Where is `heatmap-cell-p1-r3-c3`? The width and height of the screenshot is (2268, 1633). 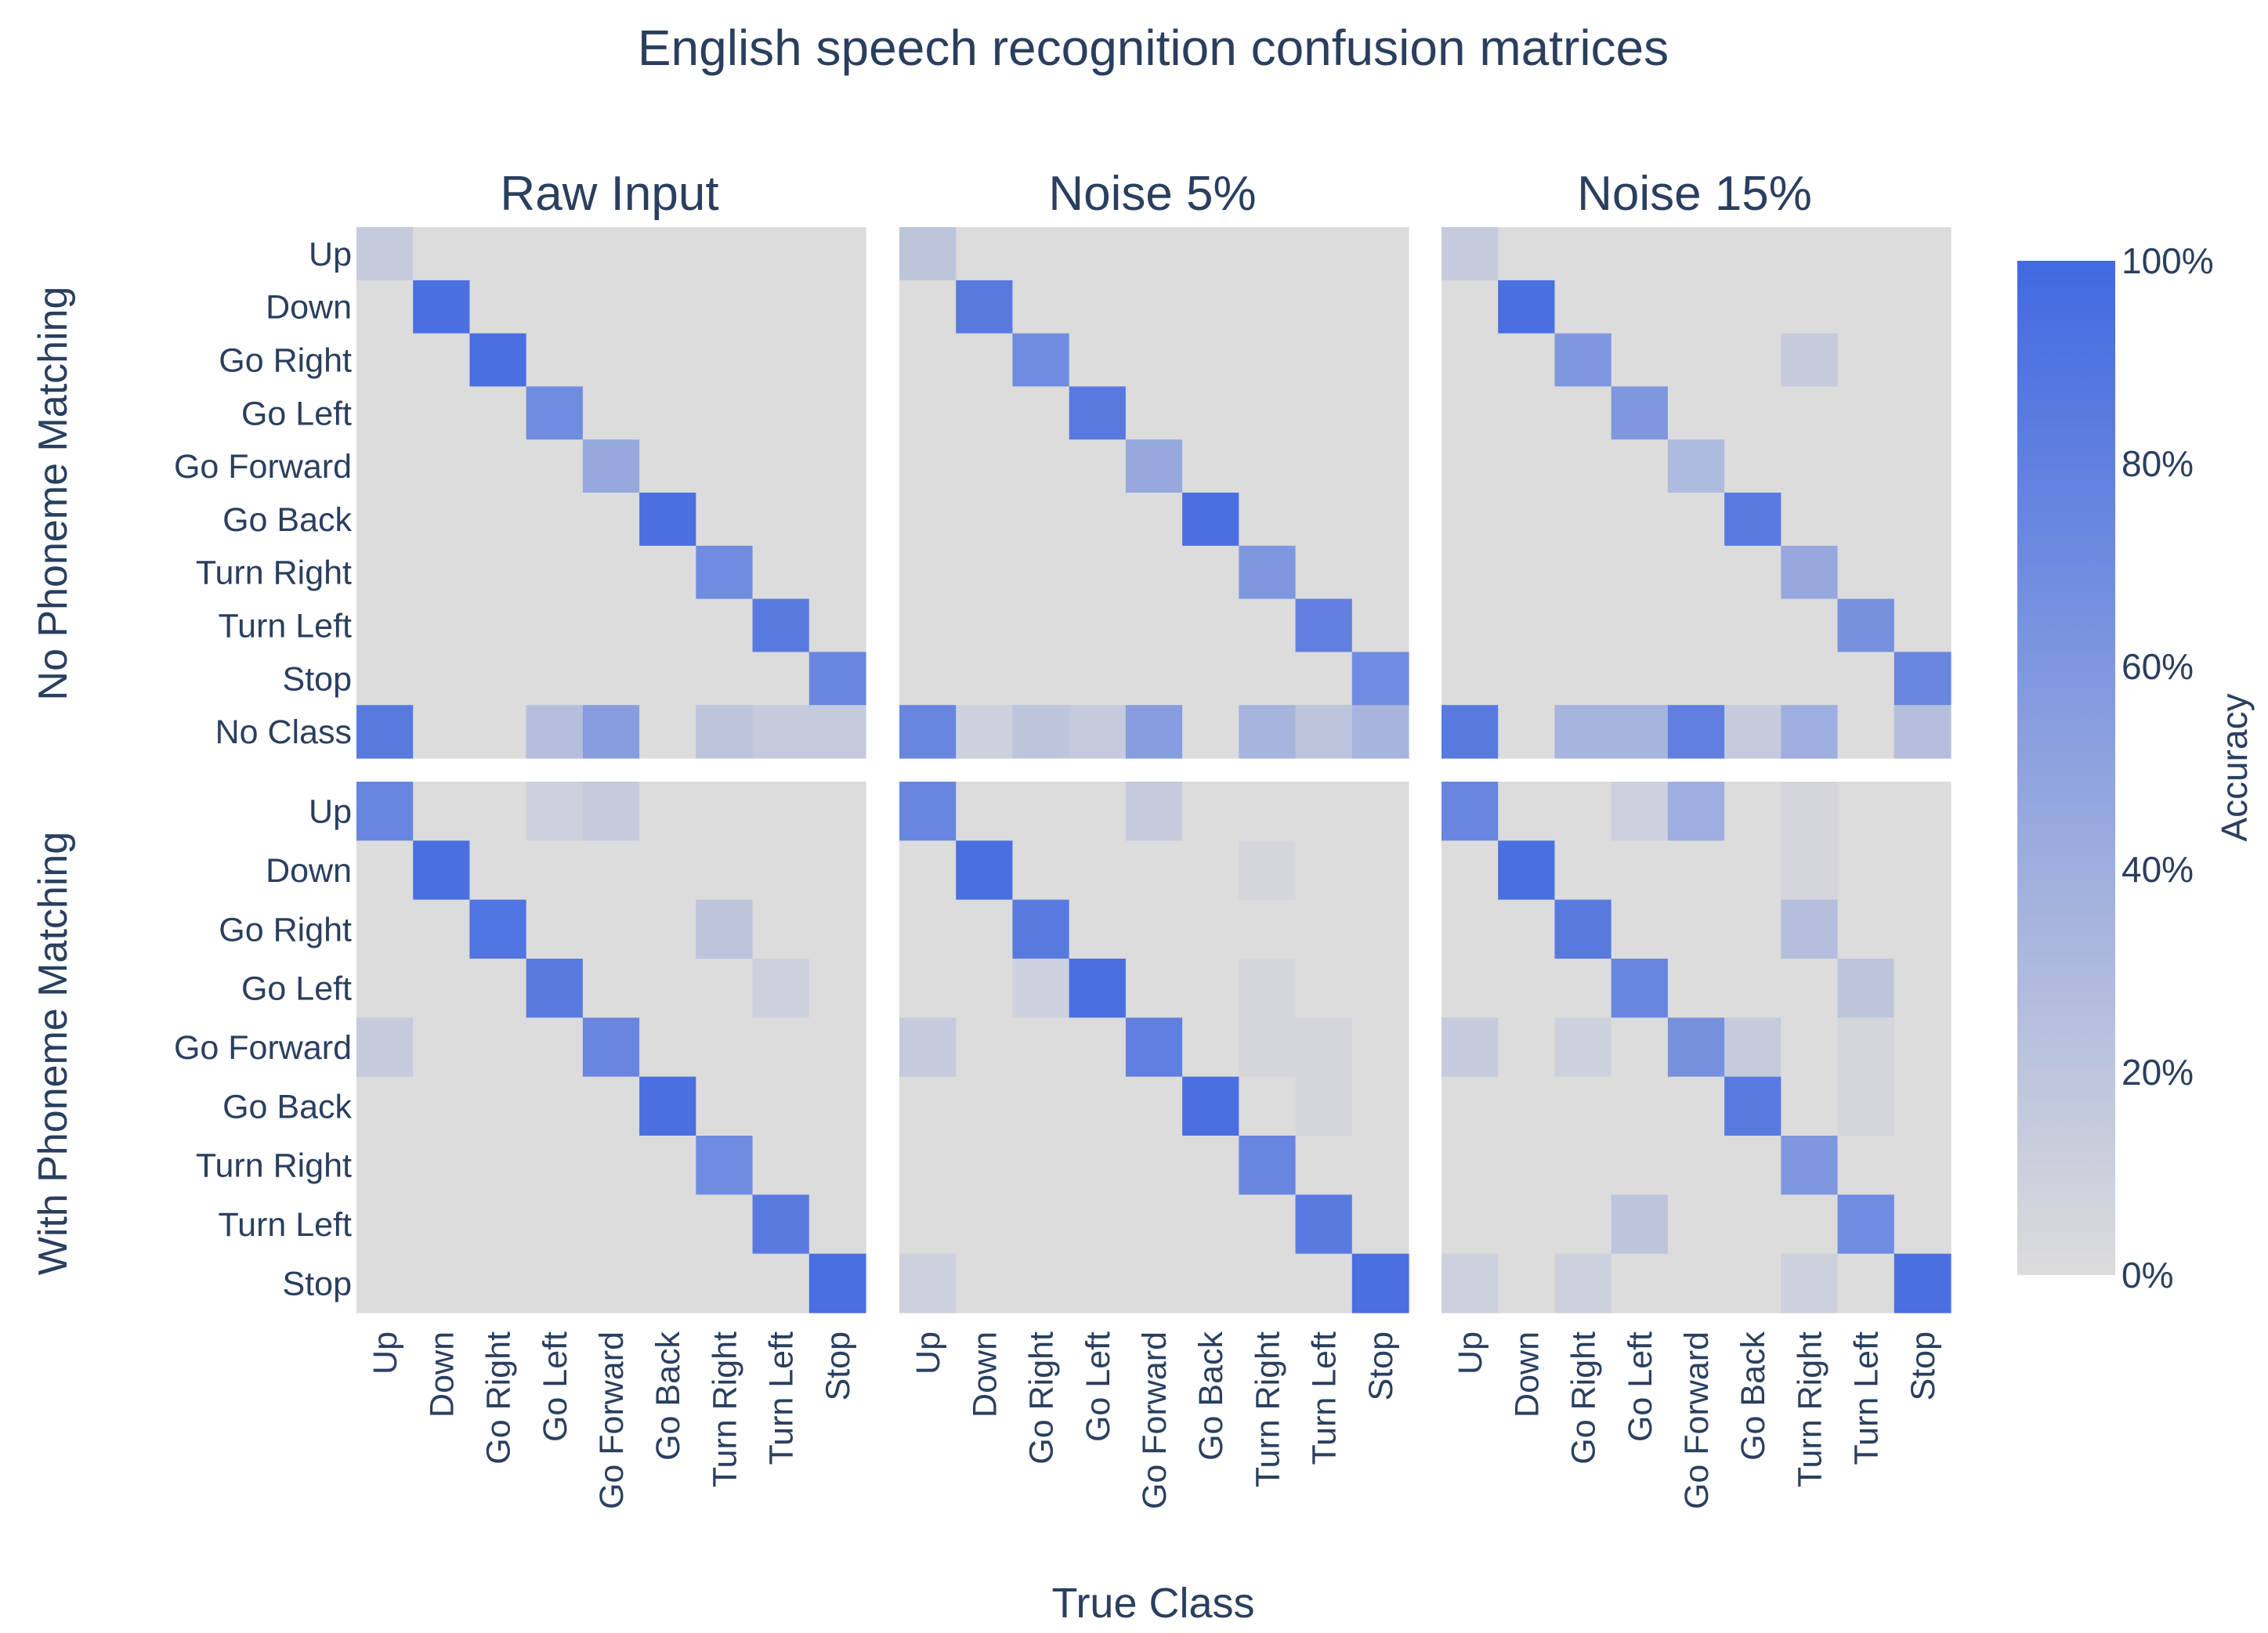
heatmap-cell-p1-r3-c3 is located at coordinates (1098, 413).